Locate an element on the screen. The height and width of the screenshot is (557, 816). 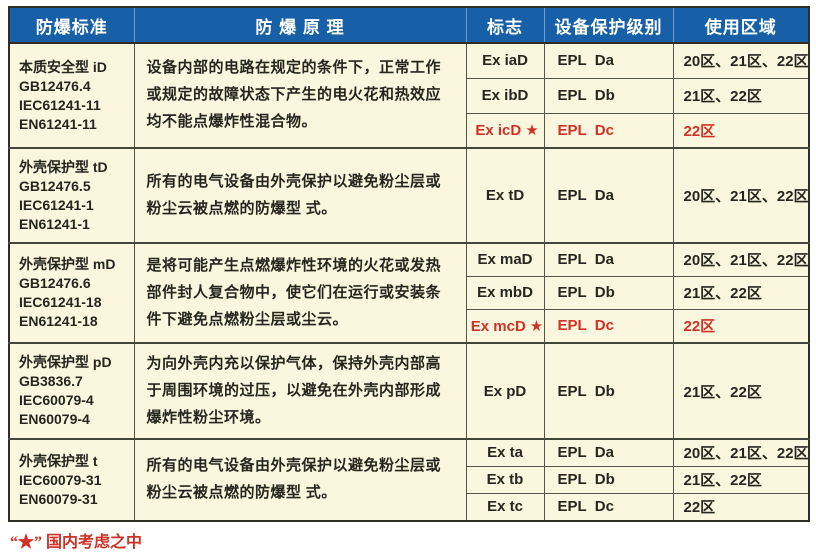
mark-text: Ex ta is located at coordinates (505, 453).